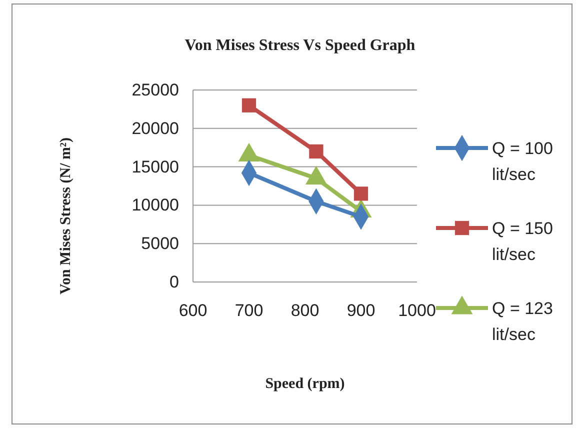 This screenshot has height=430, width=578. What do you see at coordinates (155, 128) in the screenshot?
I see `y-tick-label: 20000` at bounding box center [155, 128].